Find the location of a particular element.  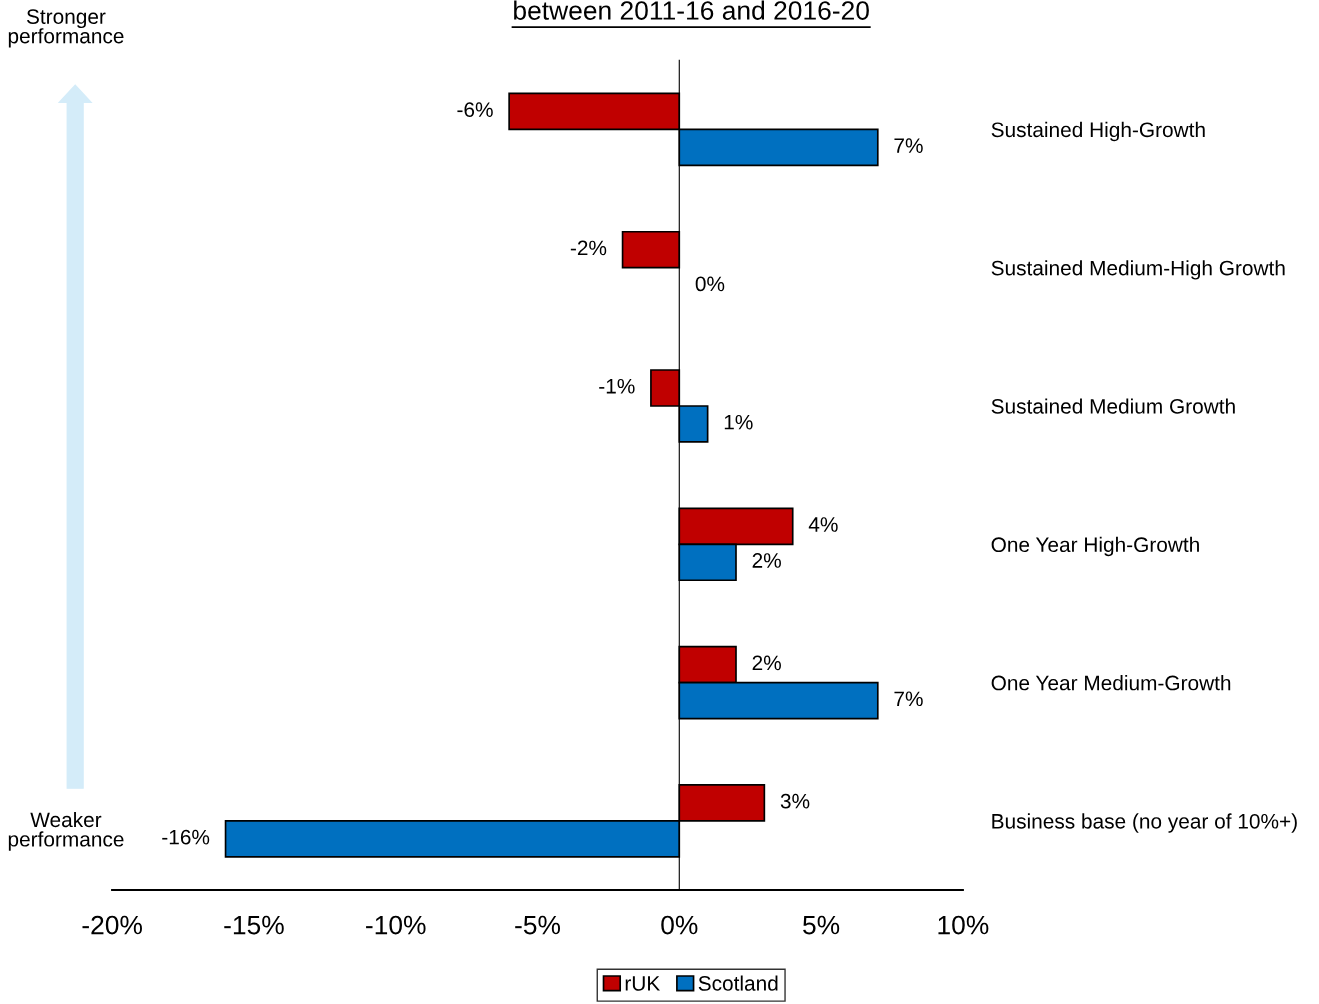

y-tick-label: Business base (no year of 10%+) is located at coordinates (1144, 823).